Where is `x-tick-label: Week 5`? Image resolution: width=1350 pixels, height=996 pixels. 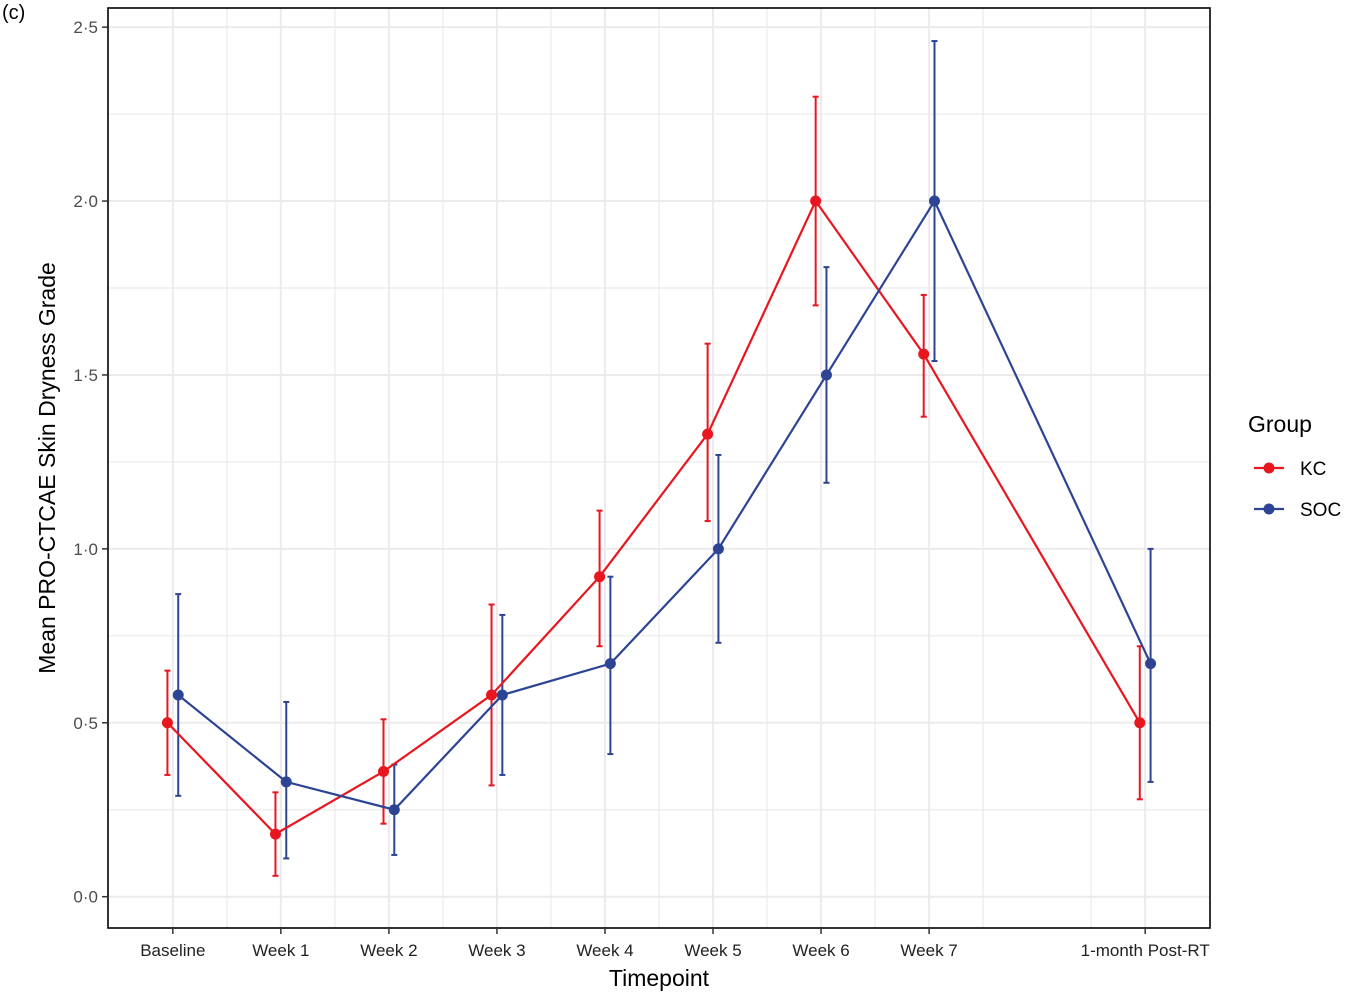
x-tick-label: Week 5 is located at coordinates (712, 950).